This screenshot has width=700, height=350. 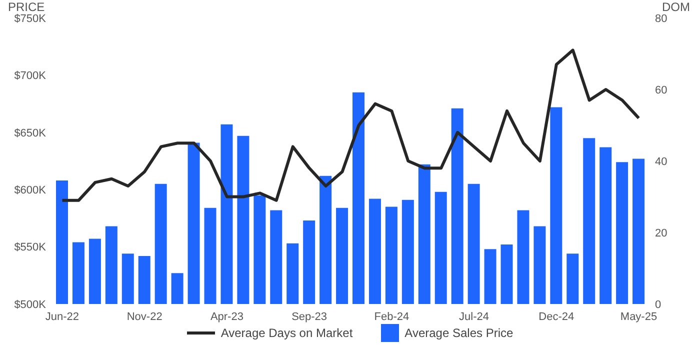 I want to click on y-tick-label: $550K, so click(x=30, y=248).